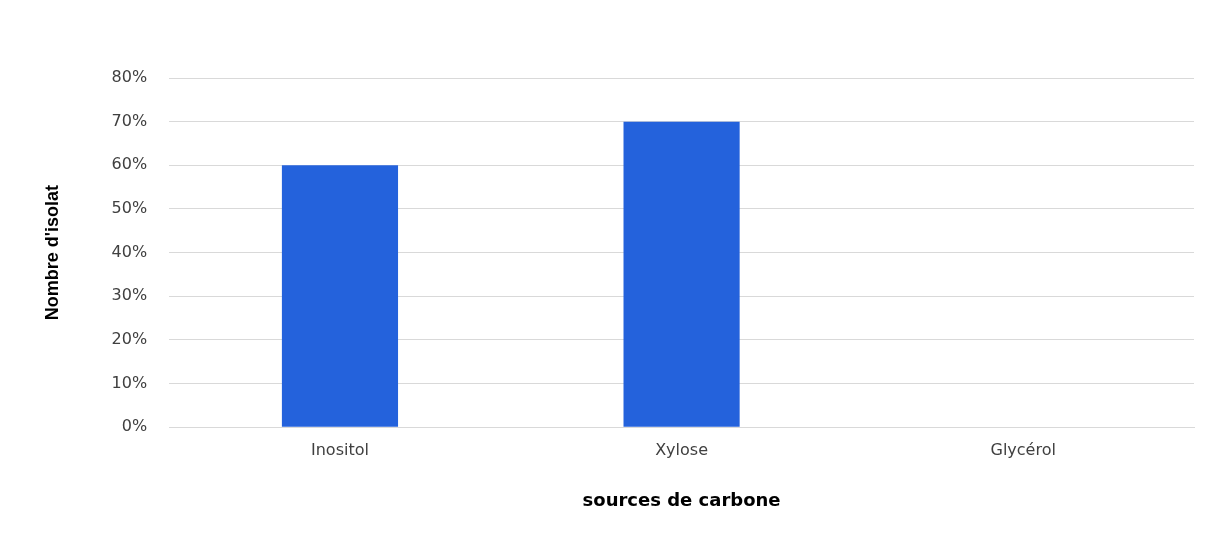 Image resolution: width=1206 pixels, height=554 pixels. What do you see at coordinates (51, 252) in the screenshot?
I see `y-axis-title: Nombre d'isolat` at bounding box center [51, 252].